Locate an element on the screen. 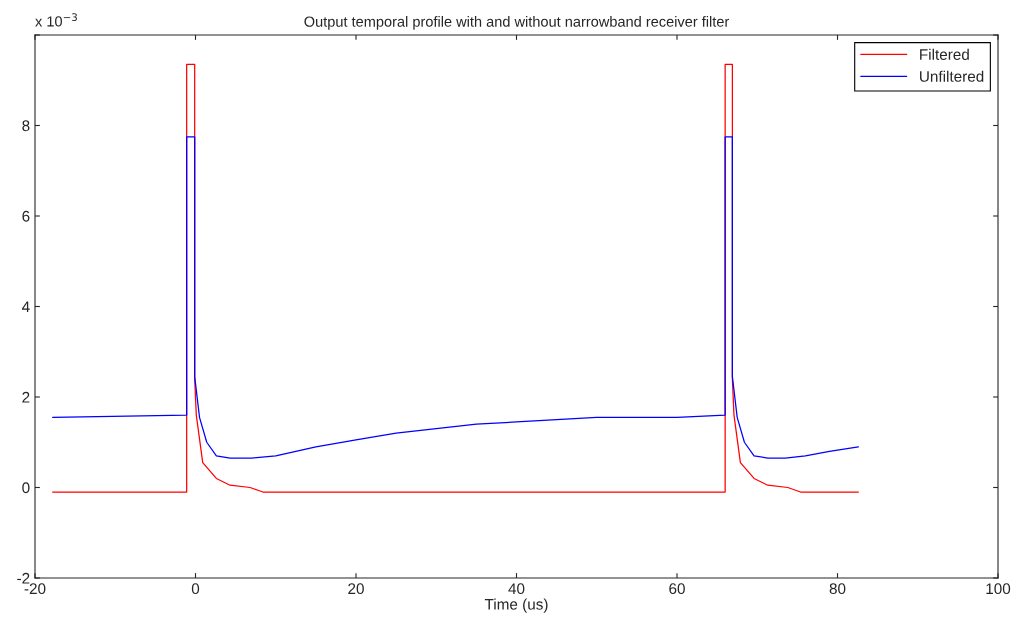  y-tick-label: 4 is located at coordinates (25, 307).